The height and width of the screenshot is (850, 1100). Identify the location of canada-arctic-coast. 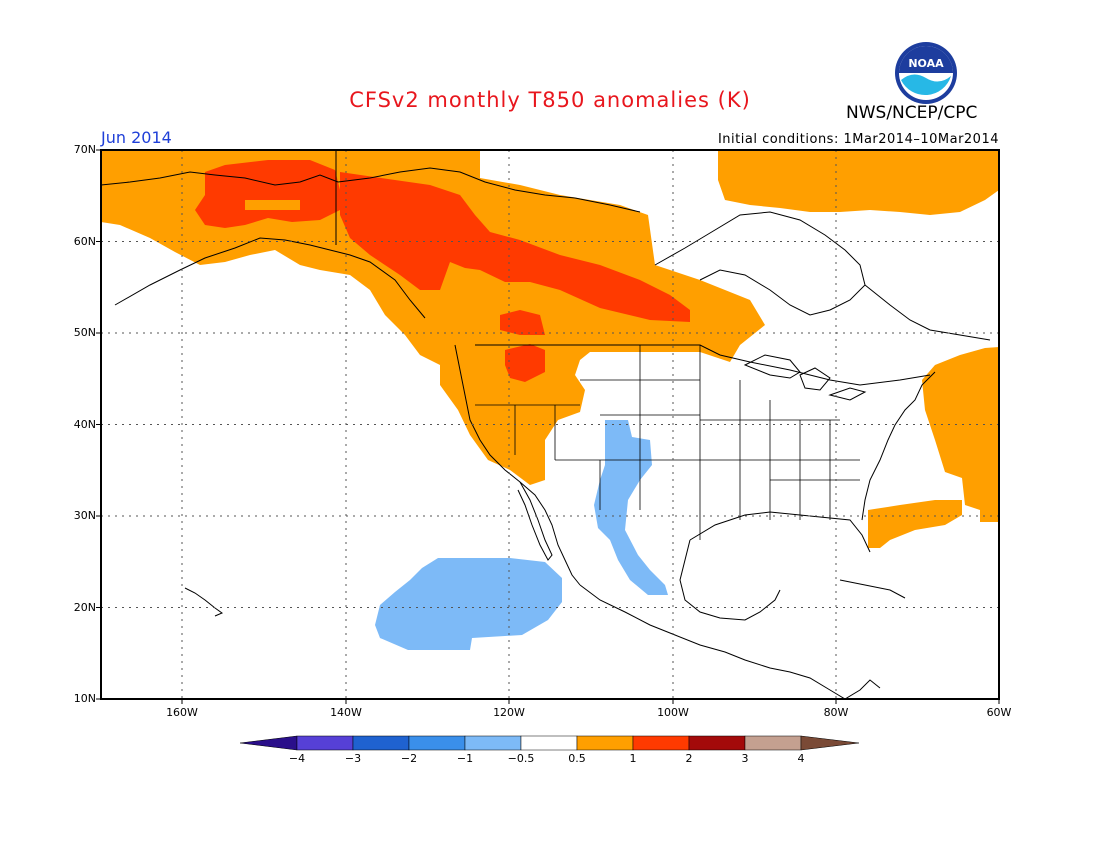
(489, 190).